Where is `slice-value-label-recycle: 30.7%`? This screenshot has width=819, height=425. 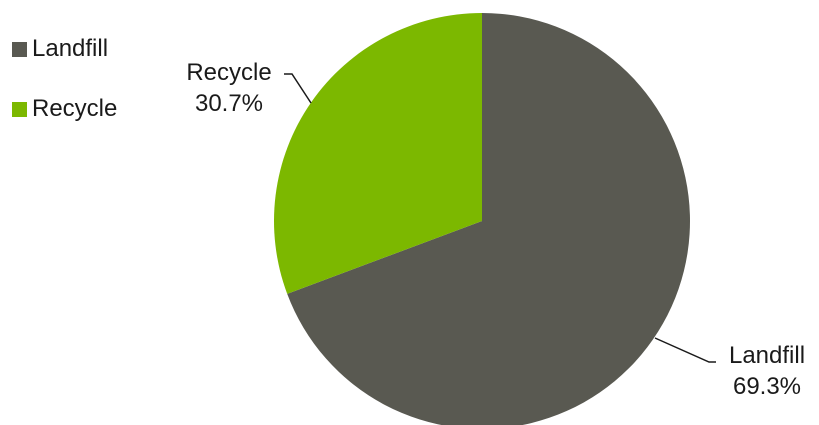
slice-value-label-recycle: 30.7% is located at coordinates (229, 103).